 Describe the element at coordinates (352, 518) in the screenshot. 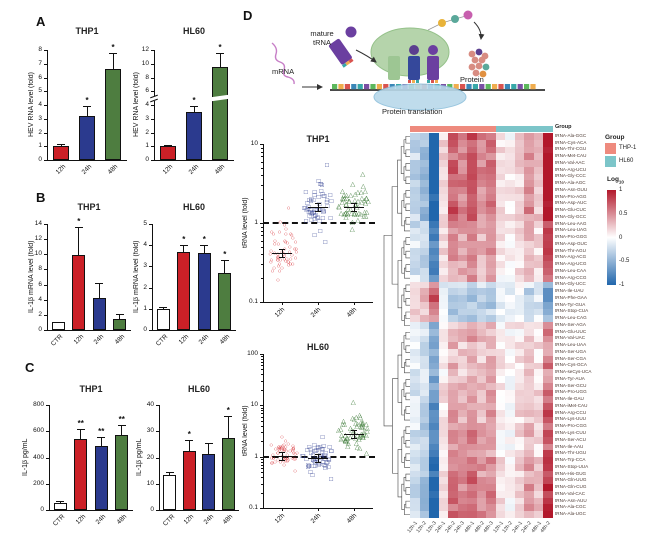

I see `x-group-label: 48h` at that location.